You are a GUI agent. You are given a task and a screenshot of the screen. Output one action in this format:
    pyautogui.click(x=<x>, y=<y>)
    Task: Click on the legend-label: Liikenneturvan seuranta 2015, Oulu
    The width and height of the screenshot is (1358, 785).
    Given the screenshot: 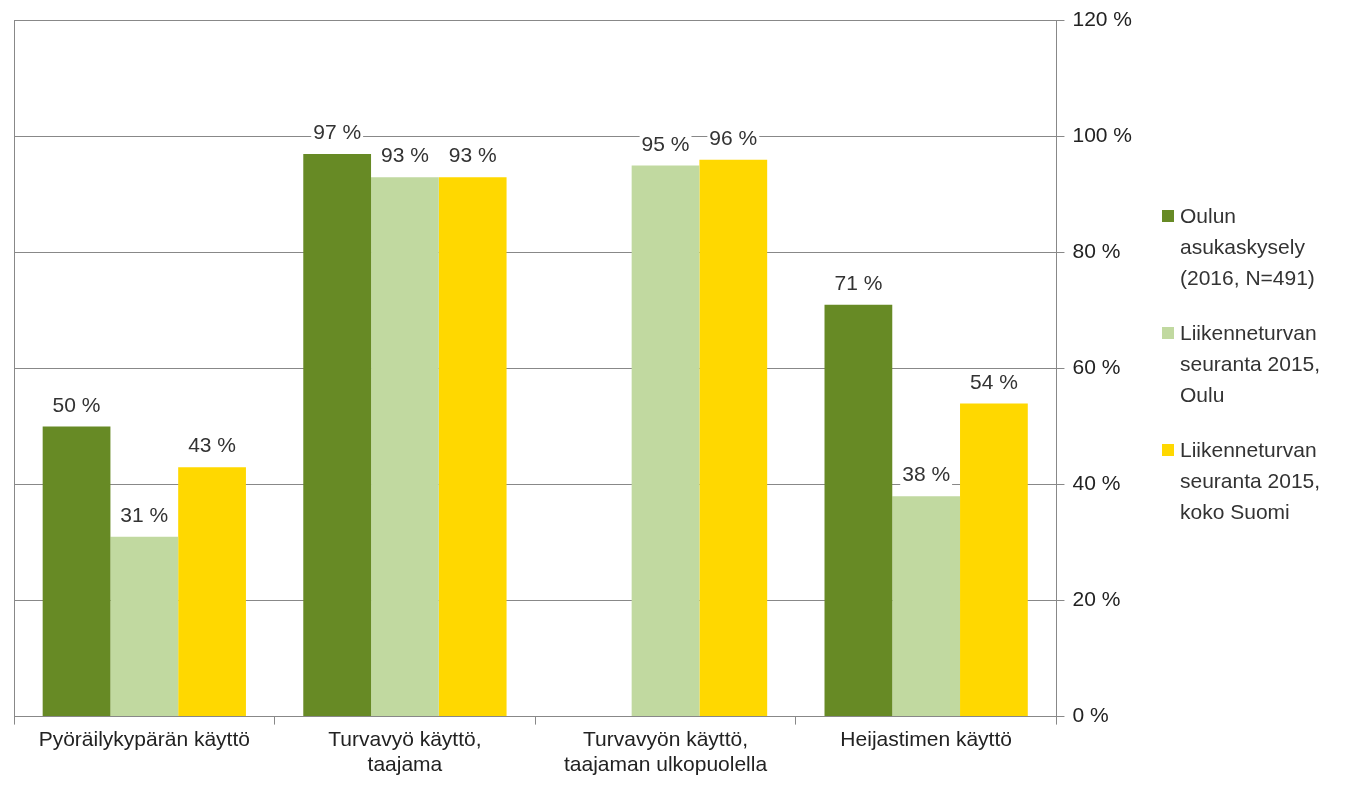 What is the action you would take?
    pyautogui.click(x=1251, y=364)
    